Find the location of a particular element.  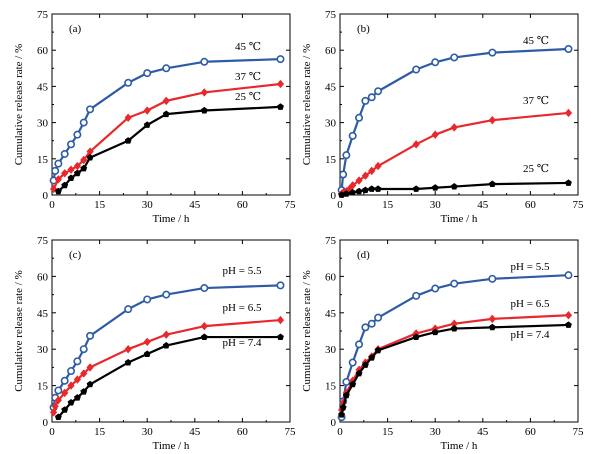

y-tick-label: 30 is located at coordinates (331, 124).